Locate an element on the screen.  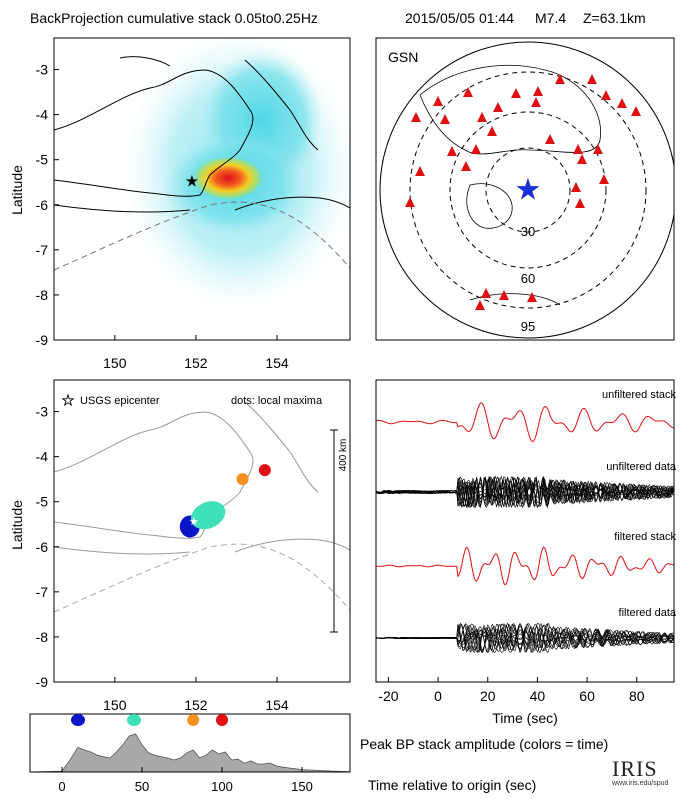
iris-logo: IRIS www.iris.edu/spud is located at coordinates (646, 777).